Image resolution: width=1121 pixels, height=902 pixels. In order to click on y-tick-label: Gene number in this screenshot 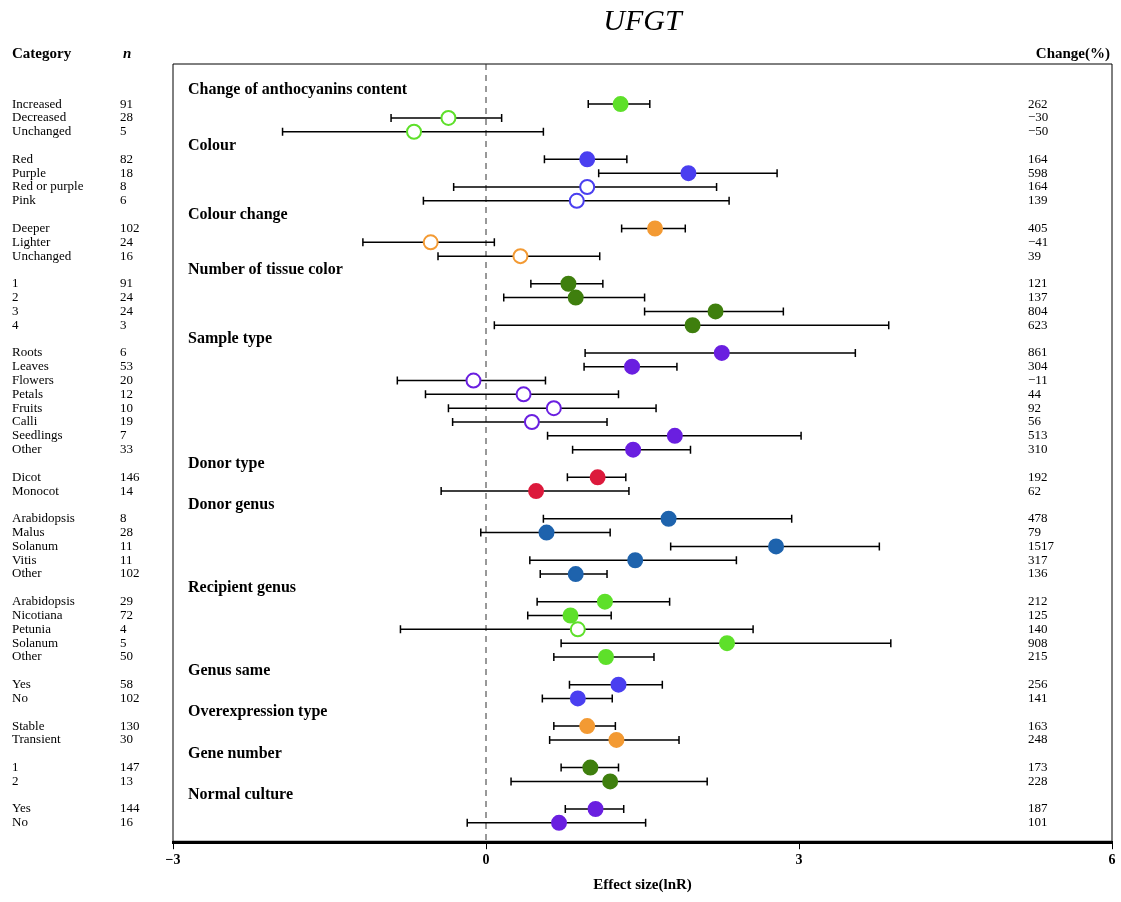, I will do `click(235, 752)`.